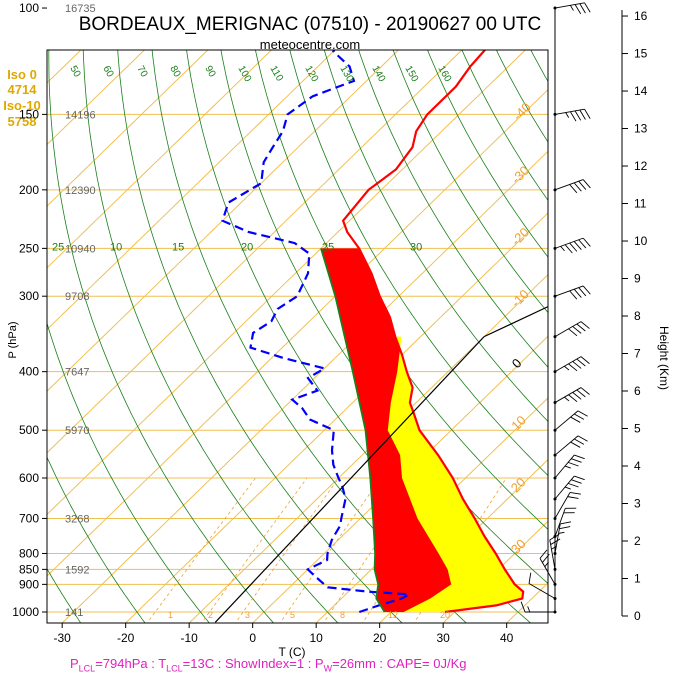 This screenshot has width=675, height=675. I want to click on pressure-tick-label: 900, so click(29, 584).